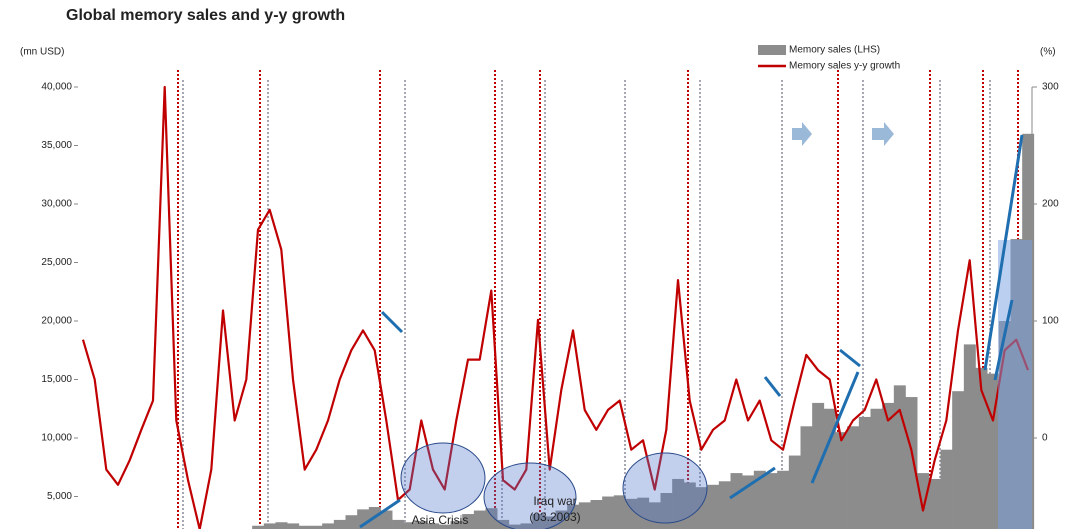 Image resolution: width=1080 pixels, height=529 pixels. I want to click on y2-tick-label: 0, so click(1045, 438).